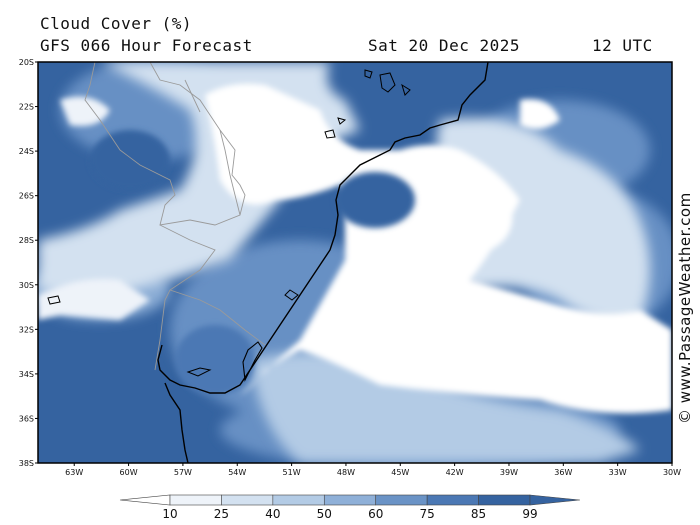 Image resolution: width=700 pixels, height=525 pixels. What do you see at coordinates (26, 374) in the screenshot?
I see `lat-tick-label: 34S` at bounding box center [26, 374].